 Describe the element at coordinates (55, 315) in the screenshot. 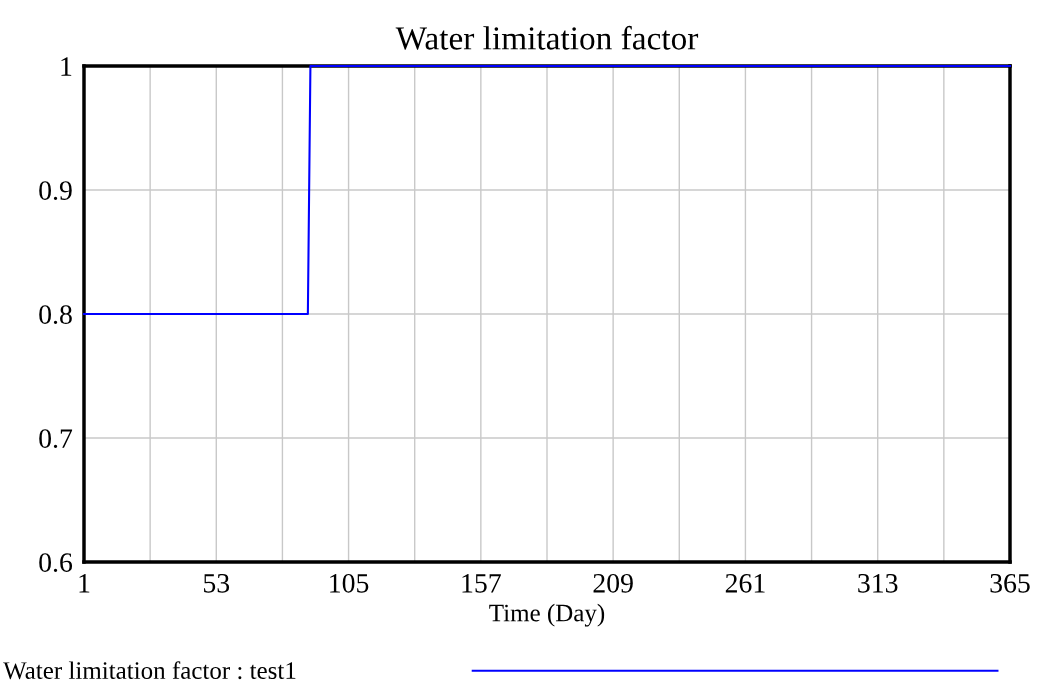

I see `y-tick-label: 0.8` at that location.